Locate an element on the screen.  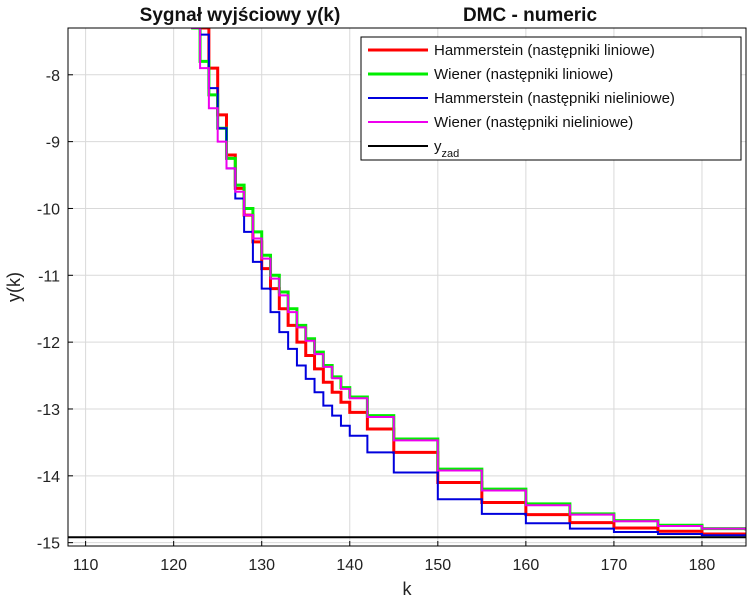
y-axis-ticks: -8 -9 -10 -11 -12 -13 -14 -15 is located at coordinates (55, 310).